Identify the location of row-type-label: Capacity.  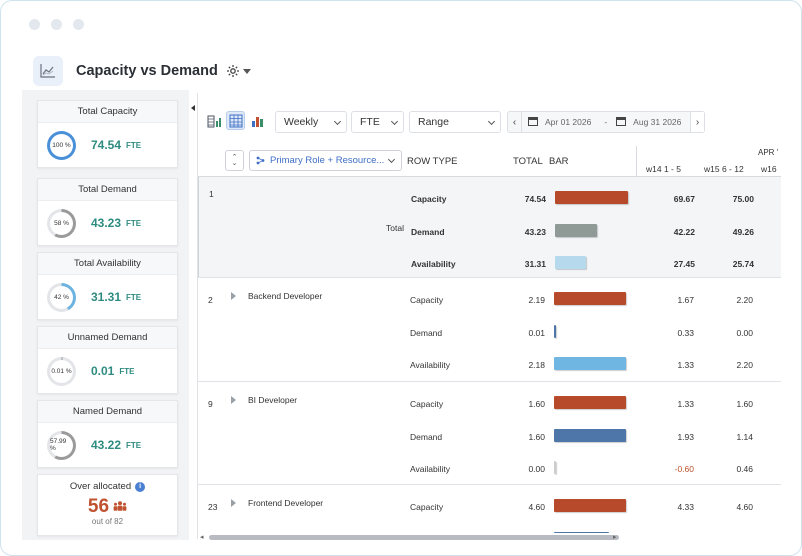
(427, 404).